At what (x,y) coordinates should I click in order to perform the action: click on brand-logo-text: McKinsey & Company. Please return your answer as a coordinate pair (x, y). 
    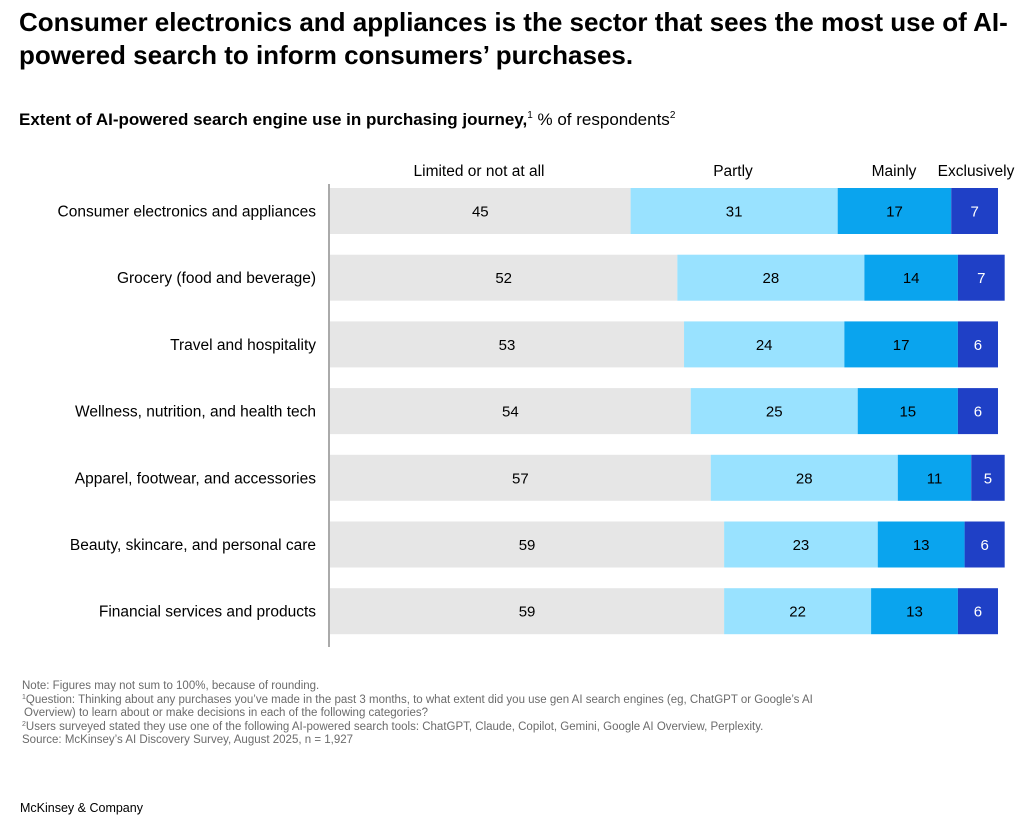
    Looking at the image, I should click on (81, 808).